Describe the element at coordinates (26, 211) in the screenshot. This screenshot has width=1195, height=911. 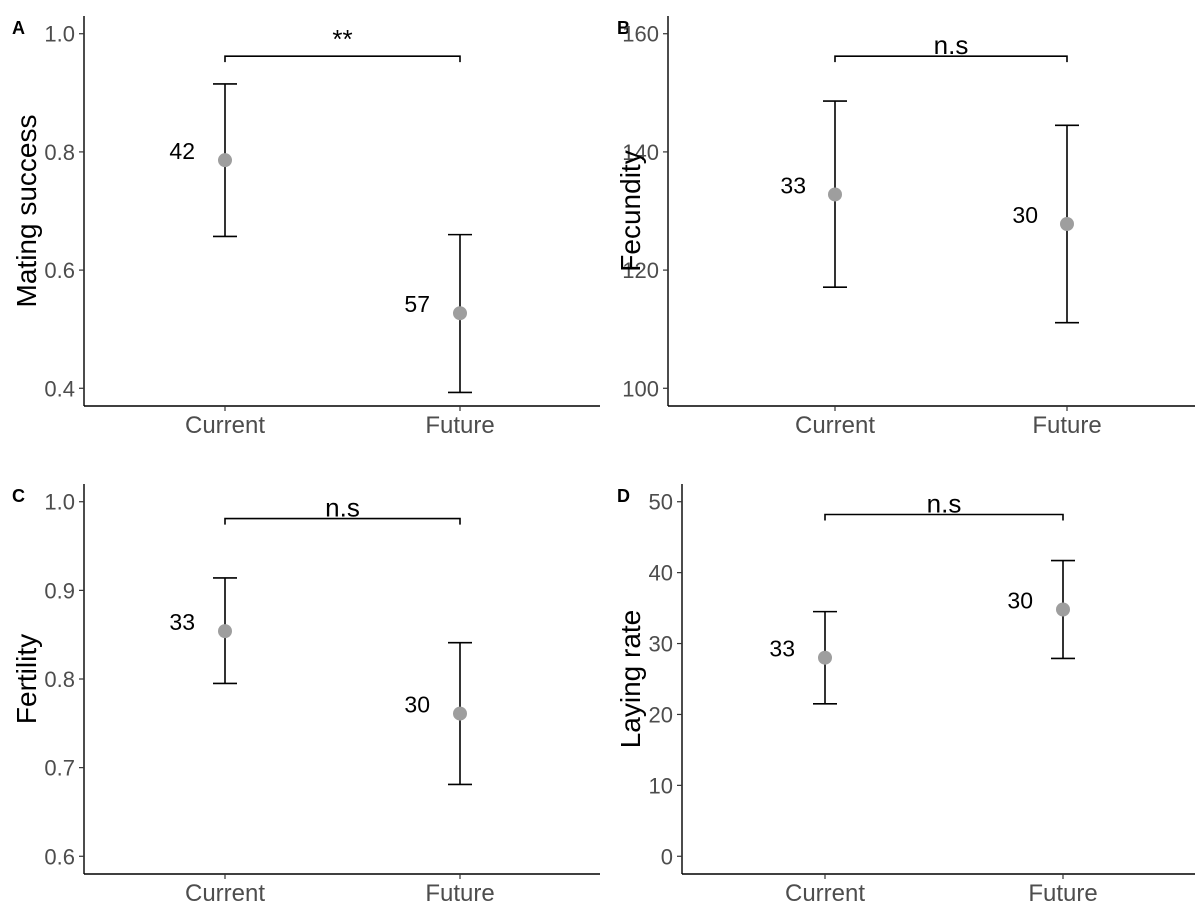
I see `y-axis-title: Mating success` at that location.